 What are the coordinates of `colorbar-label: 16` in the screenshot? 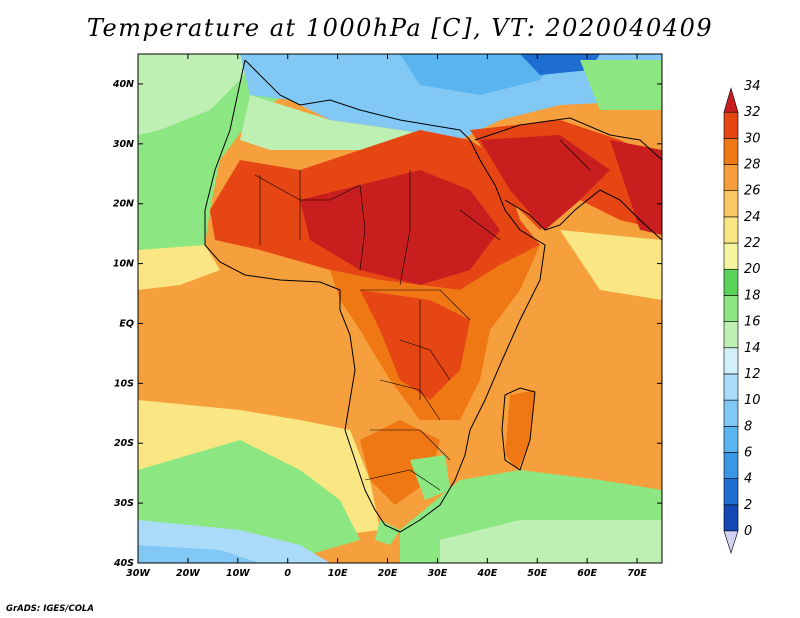 It's located at (752, 322).